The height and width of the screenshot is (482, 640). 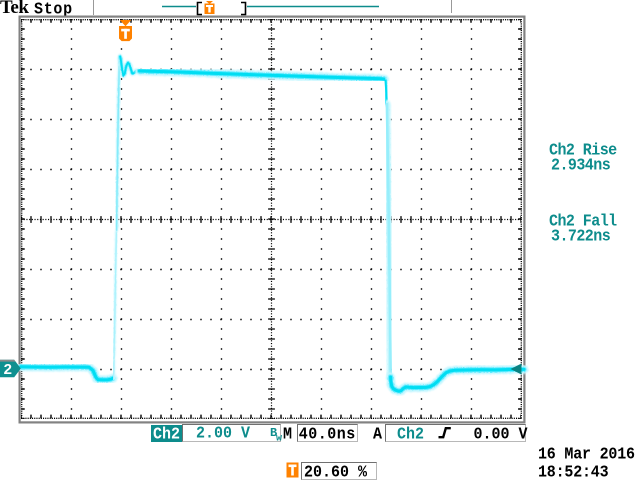 What do you see at coordinates (279, 438) in the screenshot?
I see `svg-text: w` at bounding box center [279, 438].